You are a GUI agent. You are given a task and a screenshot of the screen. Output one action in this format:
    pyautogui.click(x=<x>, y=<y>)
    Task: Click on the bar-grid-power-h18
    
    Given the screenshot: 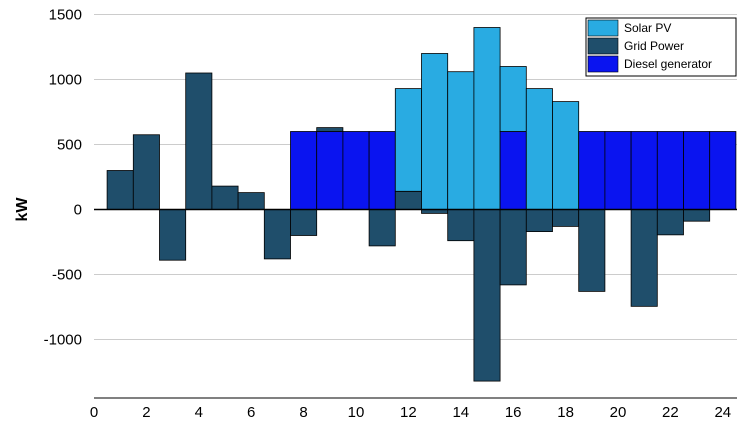 What is the action you would take?
    pyautogui.click(x=566, y=218)
    